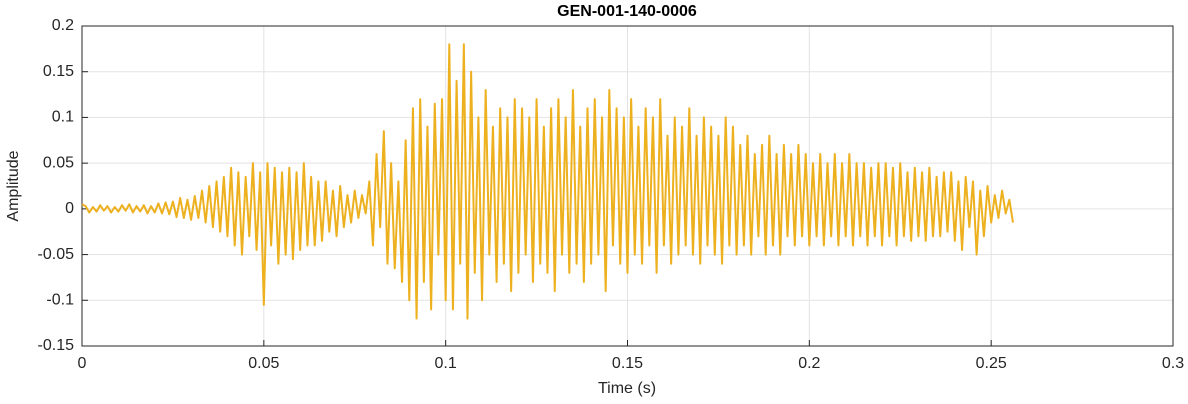 This screenshot has height=404, width=1188. Describe the element at coordinates (63, 25) in the screenshot. I see `y-tick-label: 0.2` at that location.